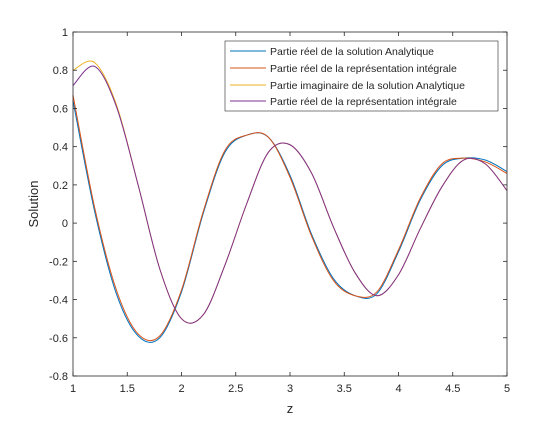 This screenshot has width=560, height=425. Describe the element at coordinates (60, 186) in the screenshot. I see `y-tick-label: 0.2` at that location.